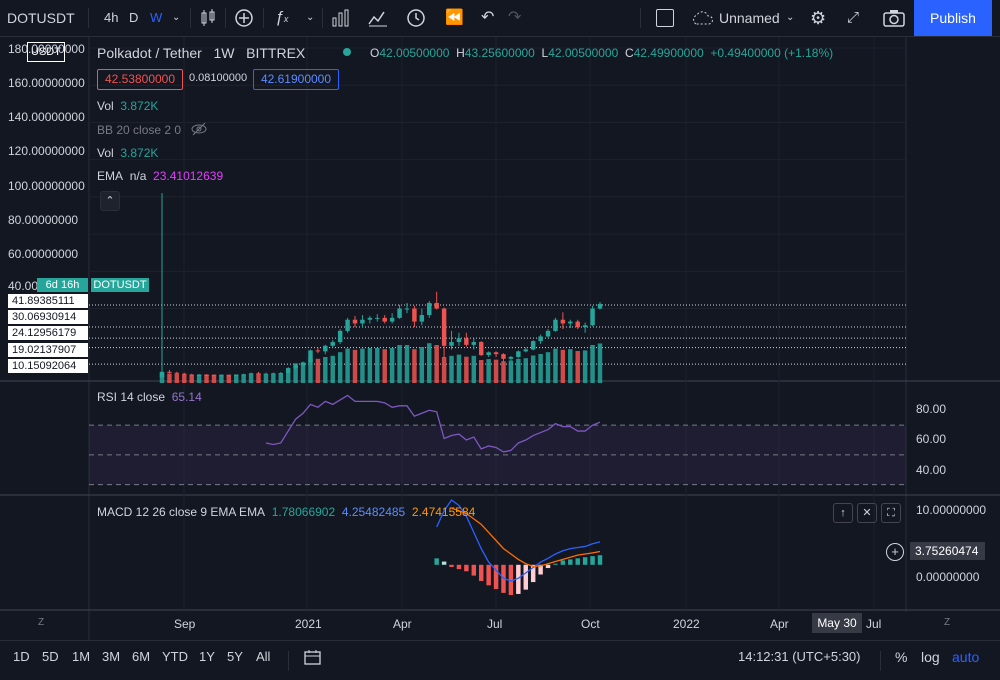 This screenshot has width=1000, height=680. What do you see at coordinates (156, 17) in the screenshot?
I see `interval-w: W` at bounding box center [156, 17].